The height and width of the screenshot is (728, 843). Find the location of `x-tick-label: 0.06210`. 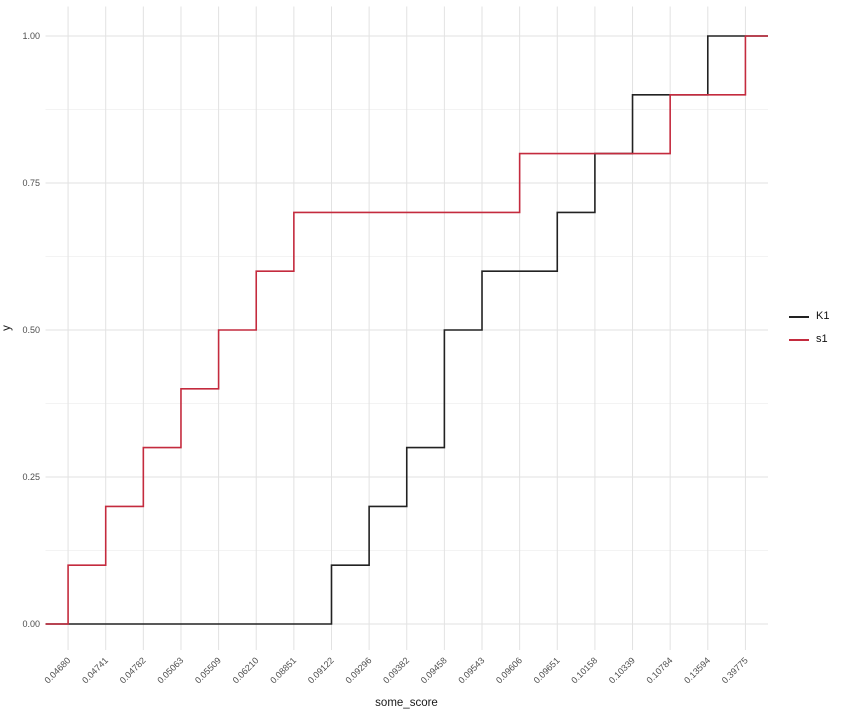

x-tick-label: 0.06210 is located at coordinates (246, 670).